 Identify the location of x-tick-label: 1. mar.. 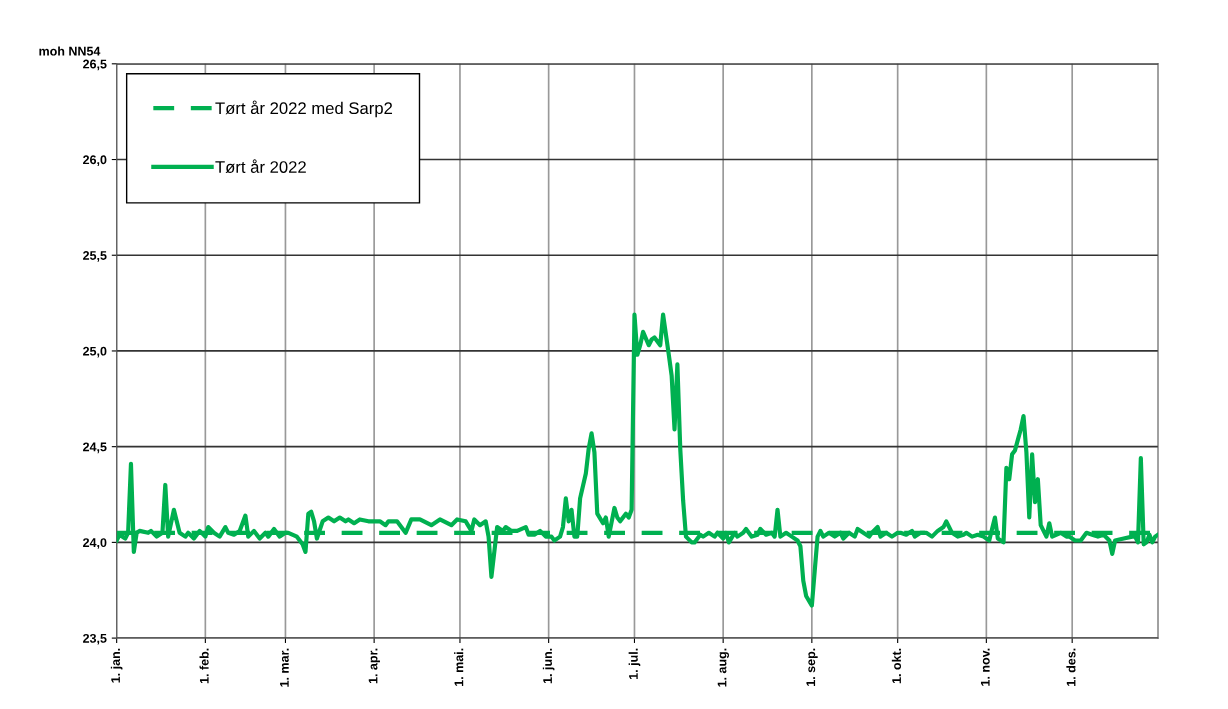
(284, 667).